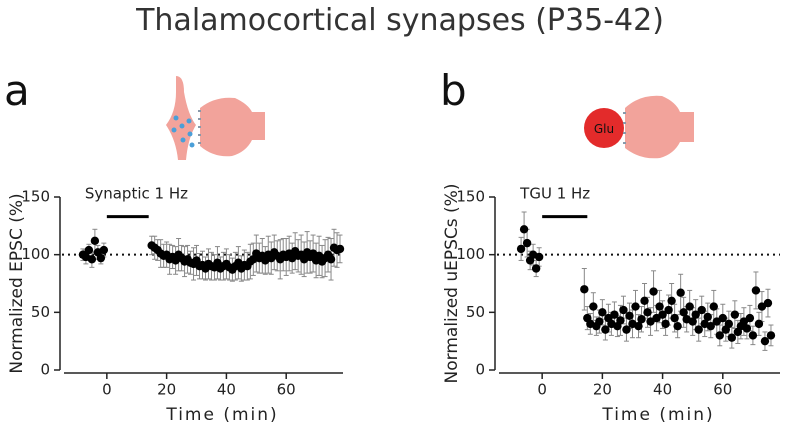 This screenshot has width=800, height=432. What do you see at coordinates (453, 90) in the screenshot?
I see `panel-label: b` at bounding box center [453, 90].